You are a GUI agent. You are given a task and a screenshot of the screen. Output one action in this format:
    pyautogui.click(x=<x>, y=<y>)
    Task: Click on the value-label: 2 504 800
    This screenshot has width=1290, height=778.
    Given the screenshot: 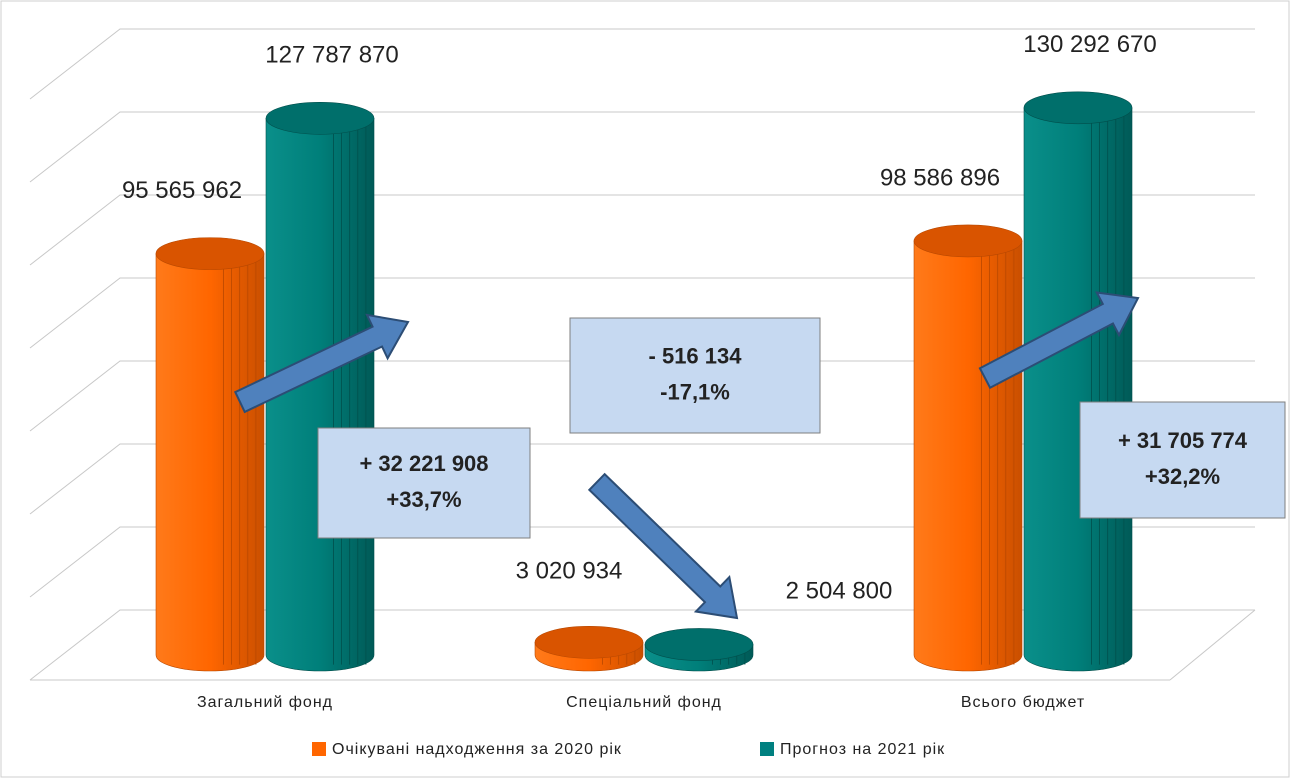 What is the action you would take?
    pyautogui.click(x=839, y=590)
    